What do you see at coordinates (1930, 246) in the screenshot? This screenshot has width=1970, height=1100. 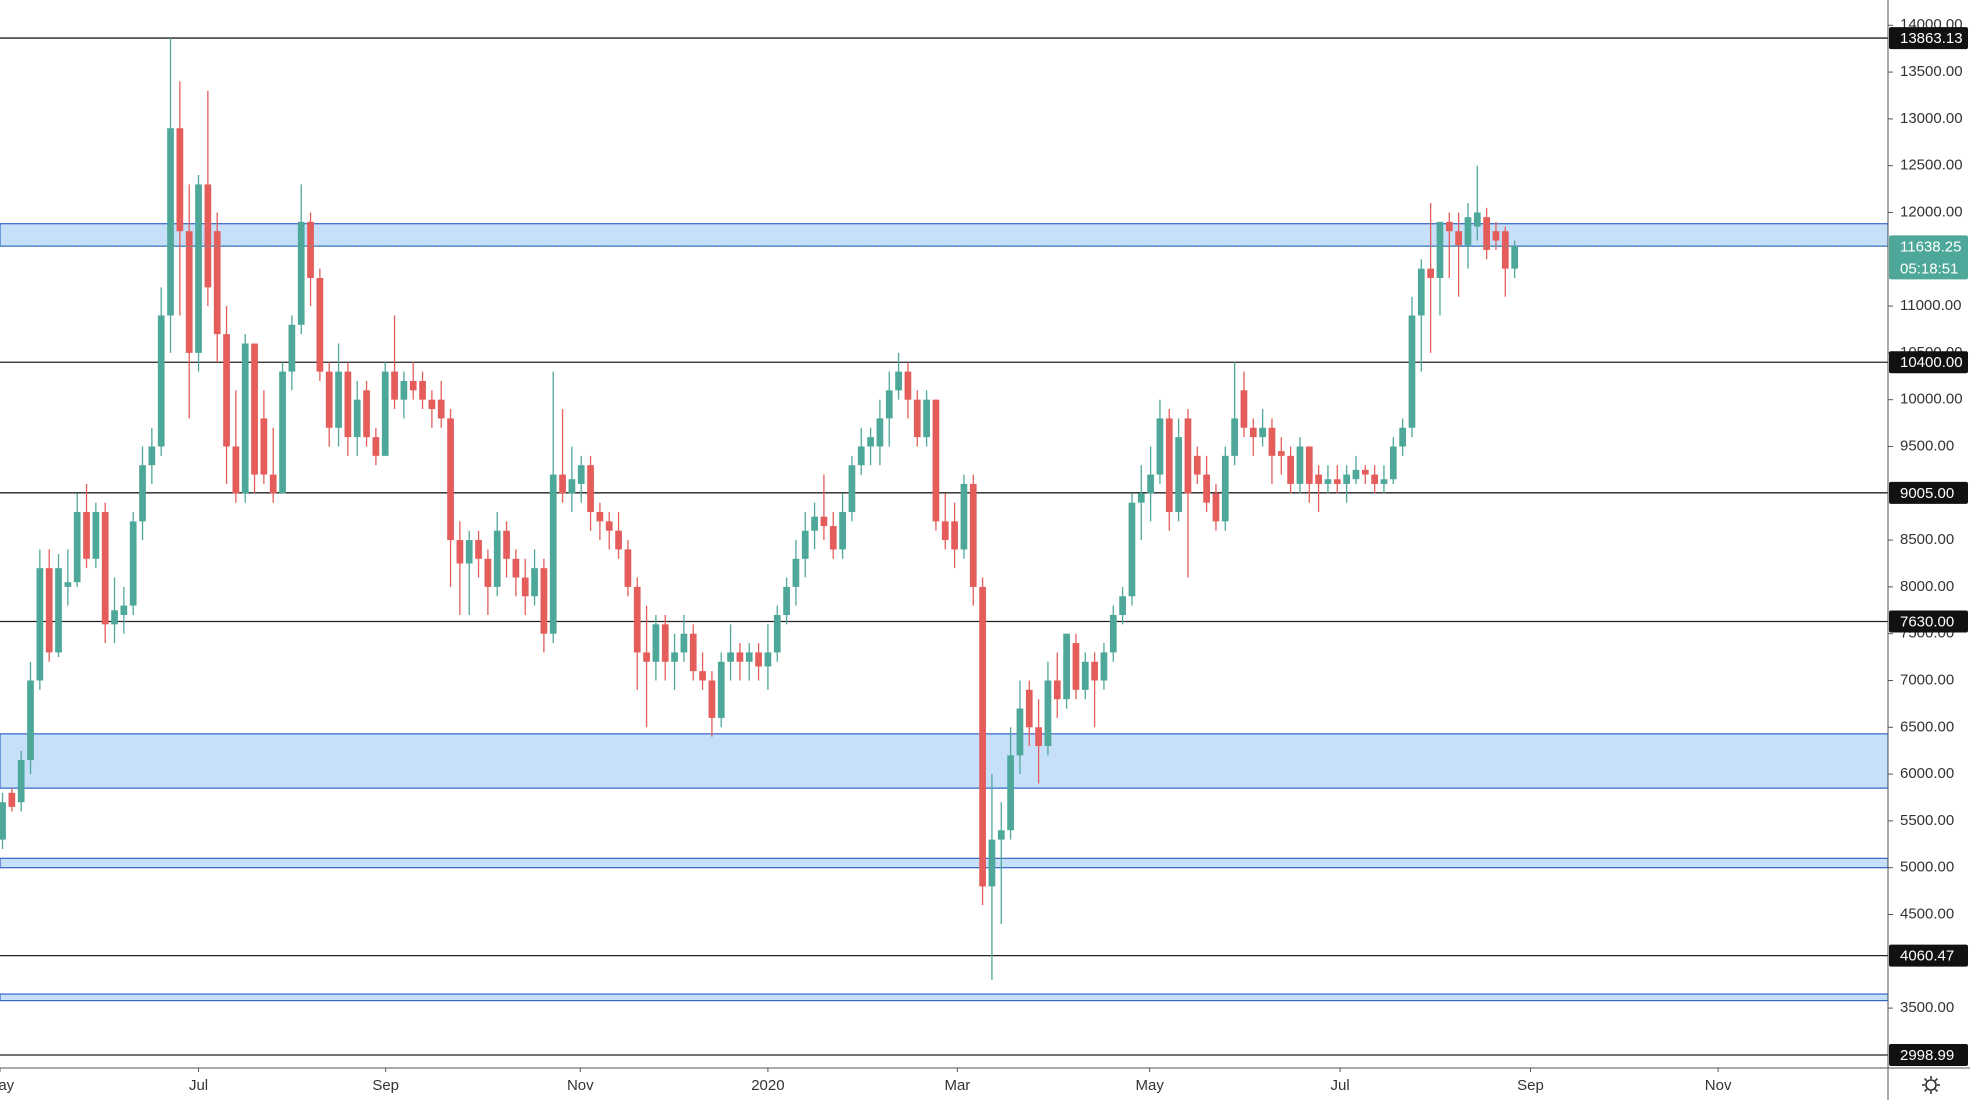 I see `last-price-label: 11638.25` at bounding box center [1930, 246].